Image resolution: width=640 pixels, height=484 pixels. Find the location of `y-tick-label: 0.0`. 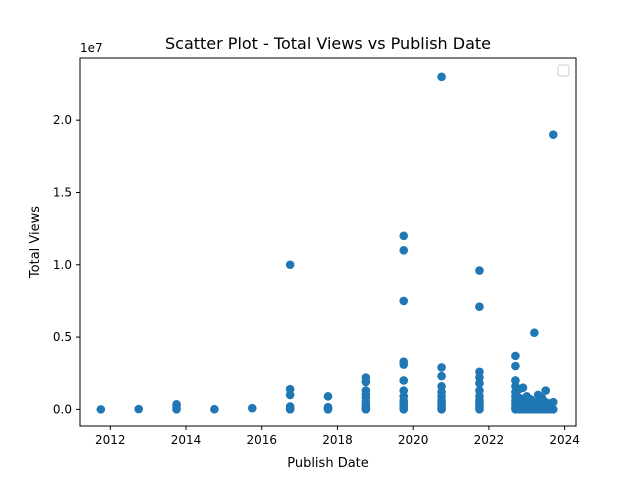

y-tick-label: 0.0 is located at coordinates (62, 409).